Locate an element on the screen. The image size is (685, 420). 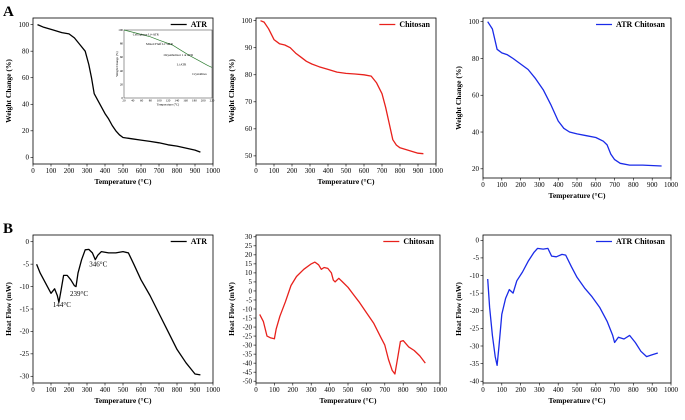
y-tick-label: -20 is located at coordinates (248, 327).